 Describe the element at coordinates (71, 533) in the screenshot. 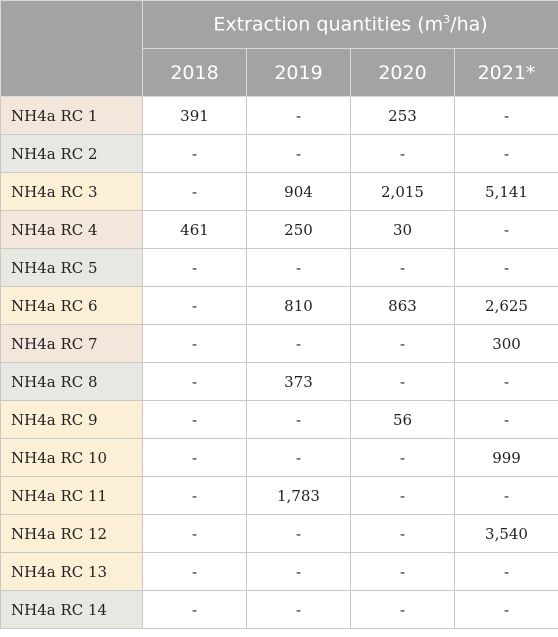

I see `row-label: NH4a RC 12` at that location.